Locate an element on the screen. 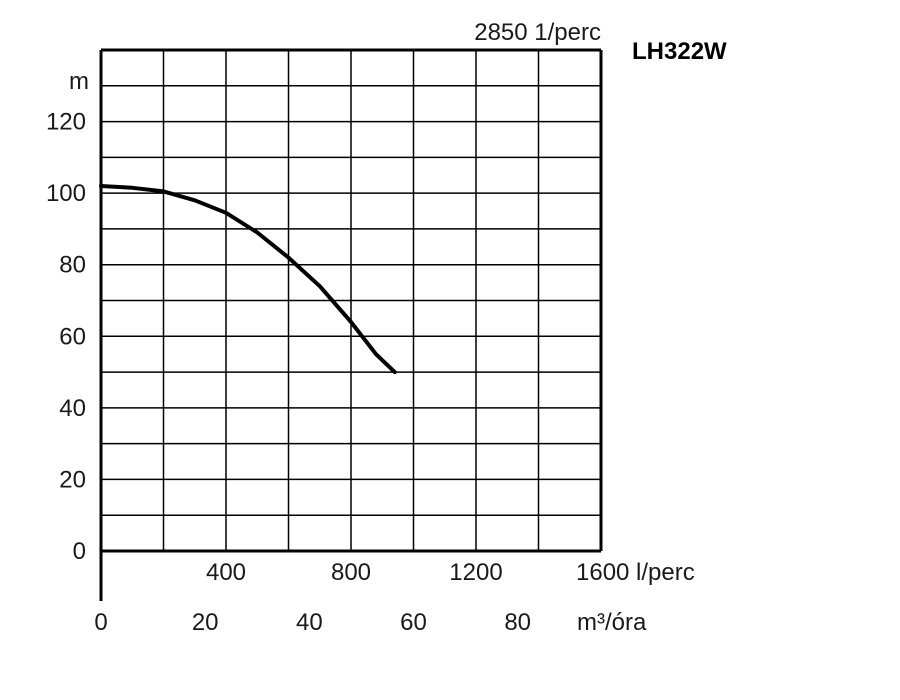 This screenshot has height=700, width=900. curve-layer is located at coordinates (248, 279).